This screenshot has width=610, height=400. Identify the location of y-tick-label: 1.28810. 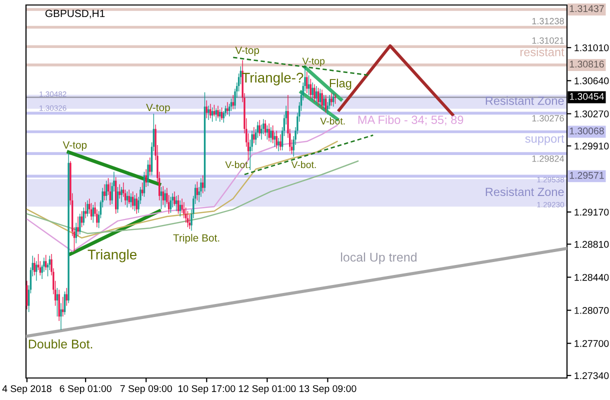
(591, 244).